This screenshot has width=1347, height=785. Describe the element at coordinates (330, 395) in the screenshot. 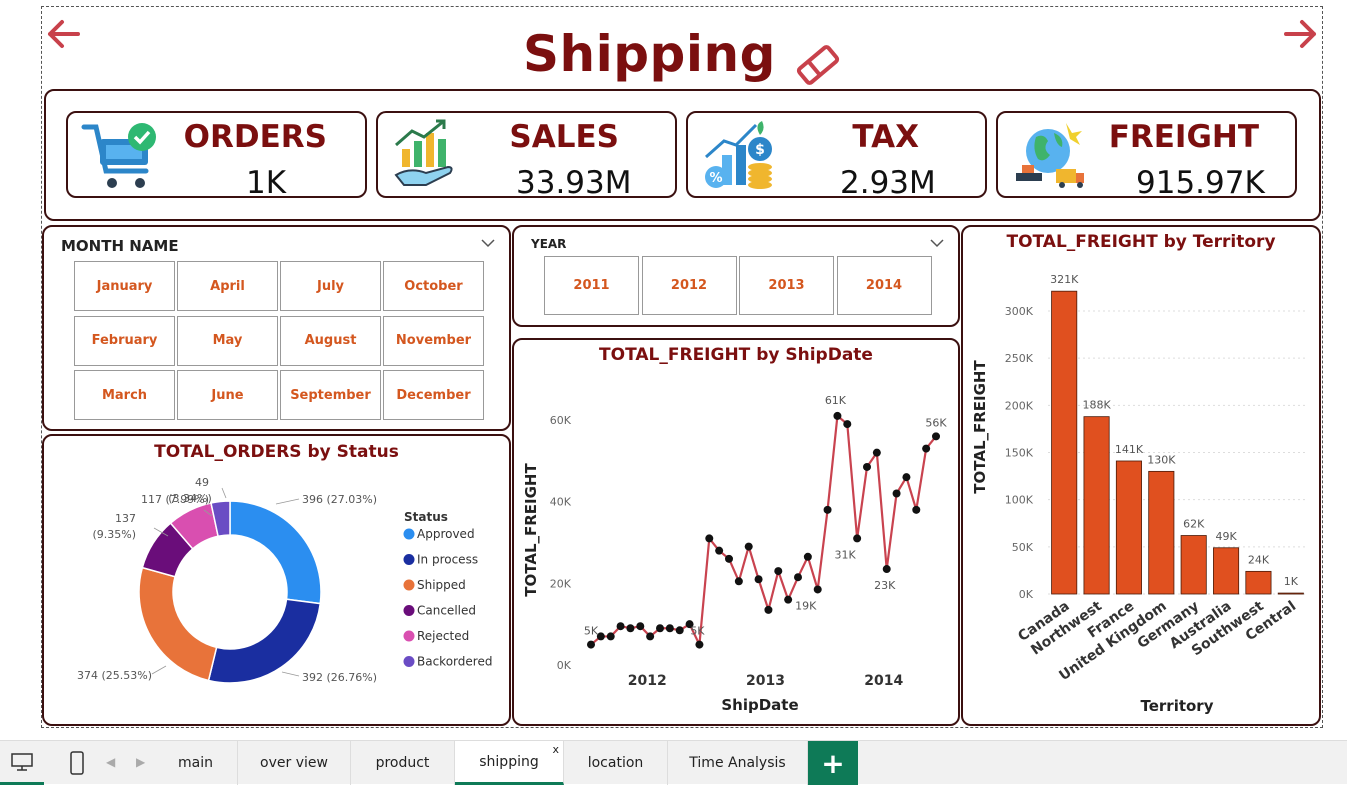

I see `month-button-september: September` at that location.